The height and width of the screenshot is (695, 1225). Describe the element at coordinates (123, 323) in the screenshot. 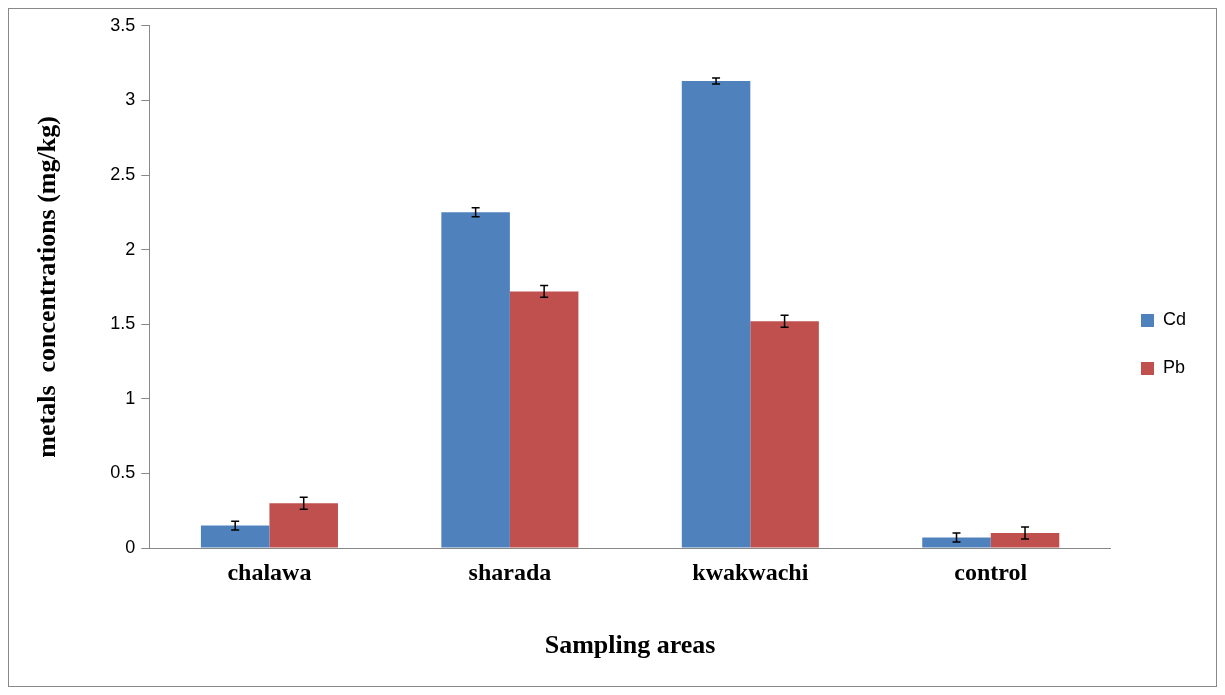

I see `y-tick-label: 1.5` at that location.